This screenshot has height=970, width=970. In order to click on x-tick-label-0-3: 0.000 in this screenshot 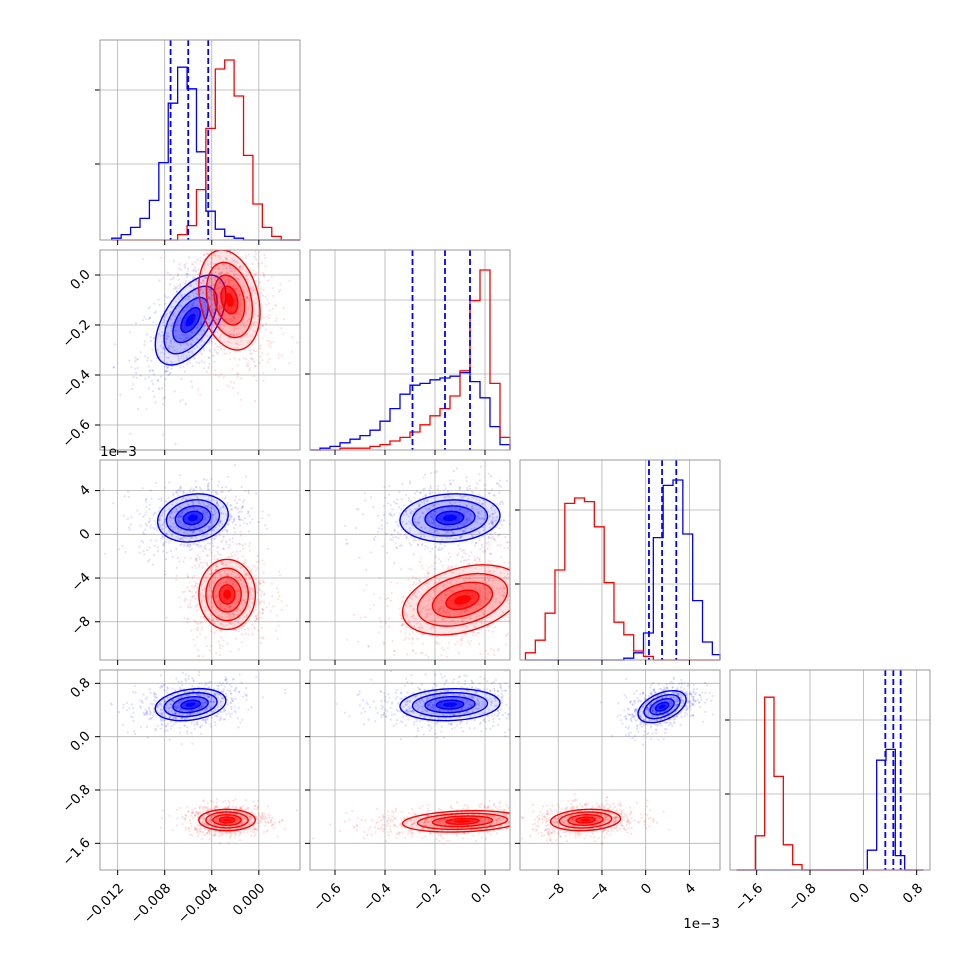, I will do `click(249, 899)`.